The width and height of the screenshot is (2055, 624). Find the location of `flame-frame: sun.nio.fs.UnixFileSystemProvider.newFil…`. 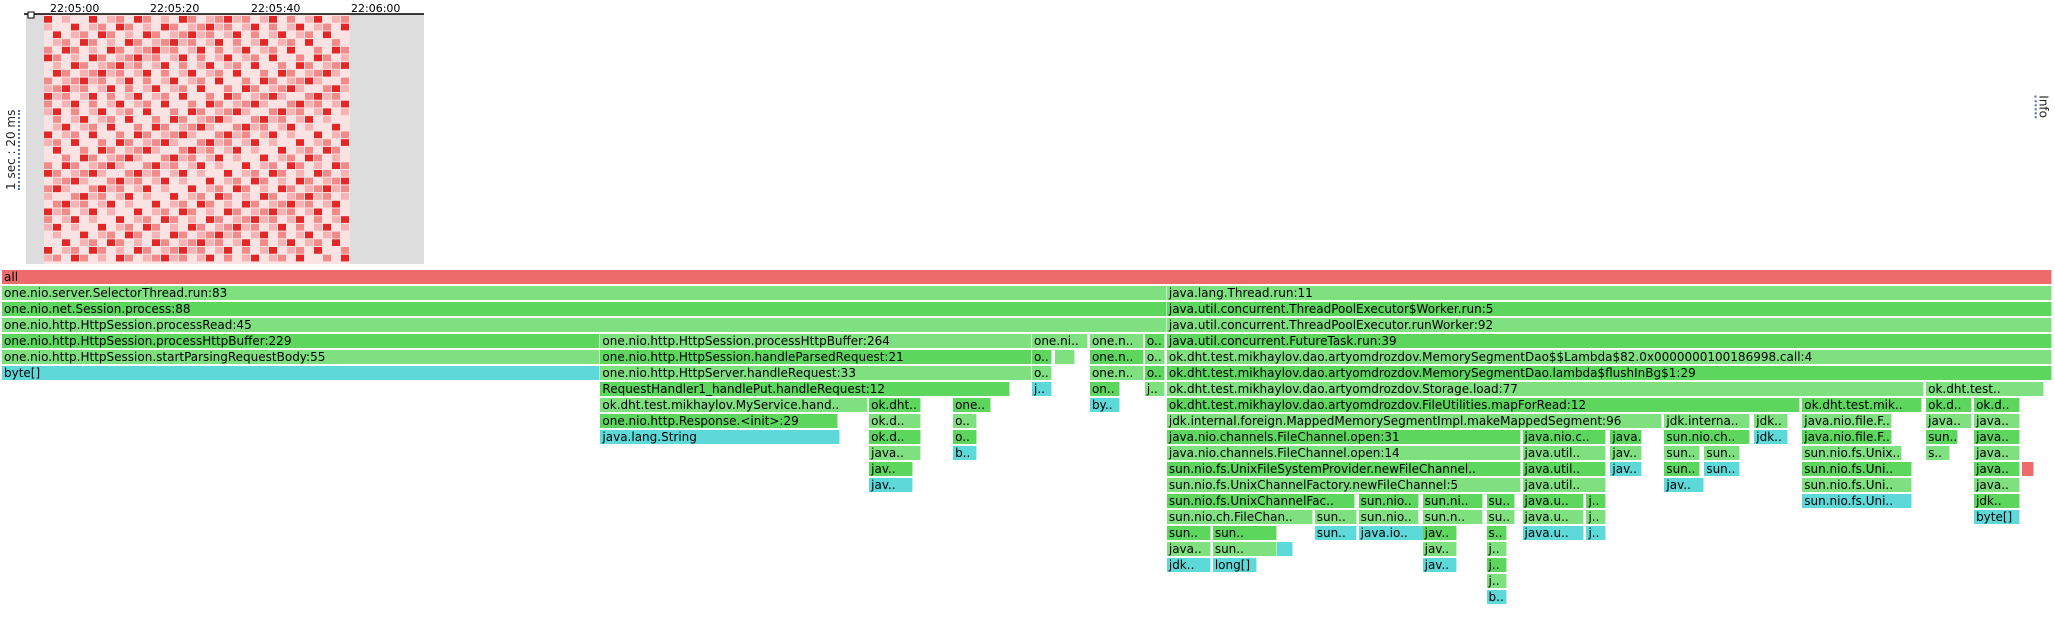

flame-frame: sun.nio.fs.UnixFileSystemProvider.newFil… is located at coordinates (1343, 469).